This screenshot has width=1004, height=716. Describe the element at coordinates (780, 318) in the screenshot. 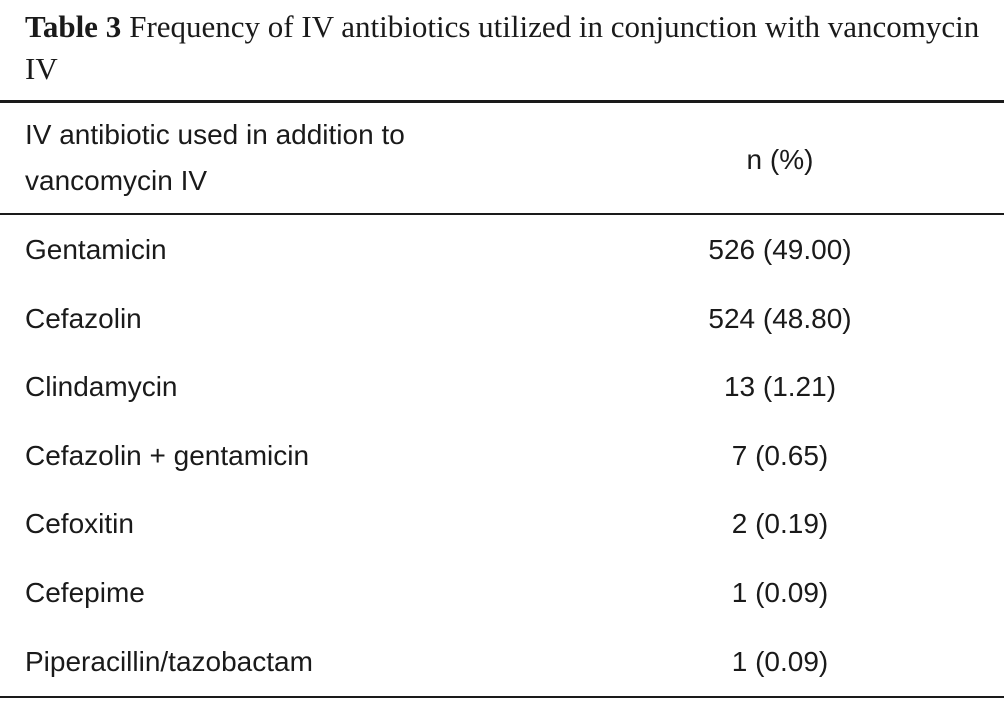

I see `count-percent: 524 (48.80)` at that location.